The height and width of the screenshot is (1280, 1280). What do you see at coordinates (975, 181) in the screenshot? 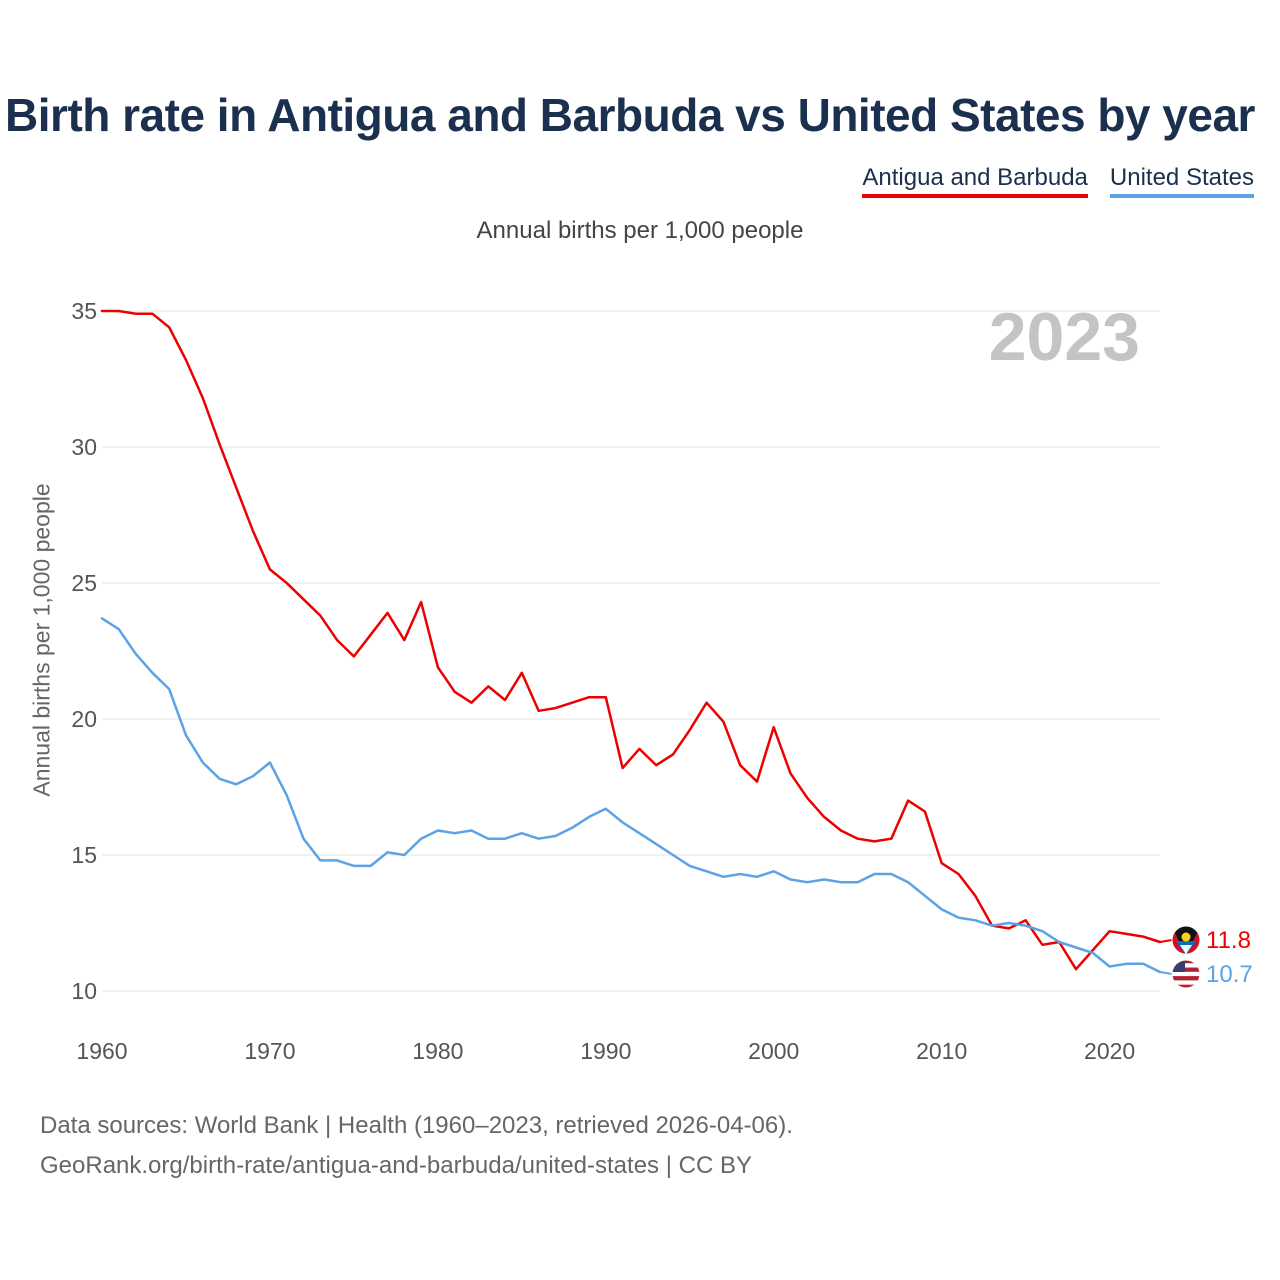
I see `legend-item-antigua-and-barbuda: Antigua and Barbuda` at bounding box center [975, 181].